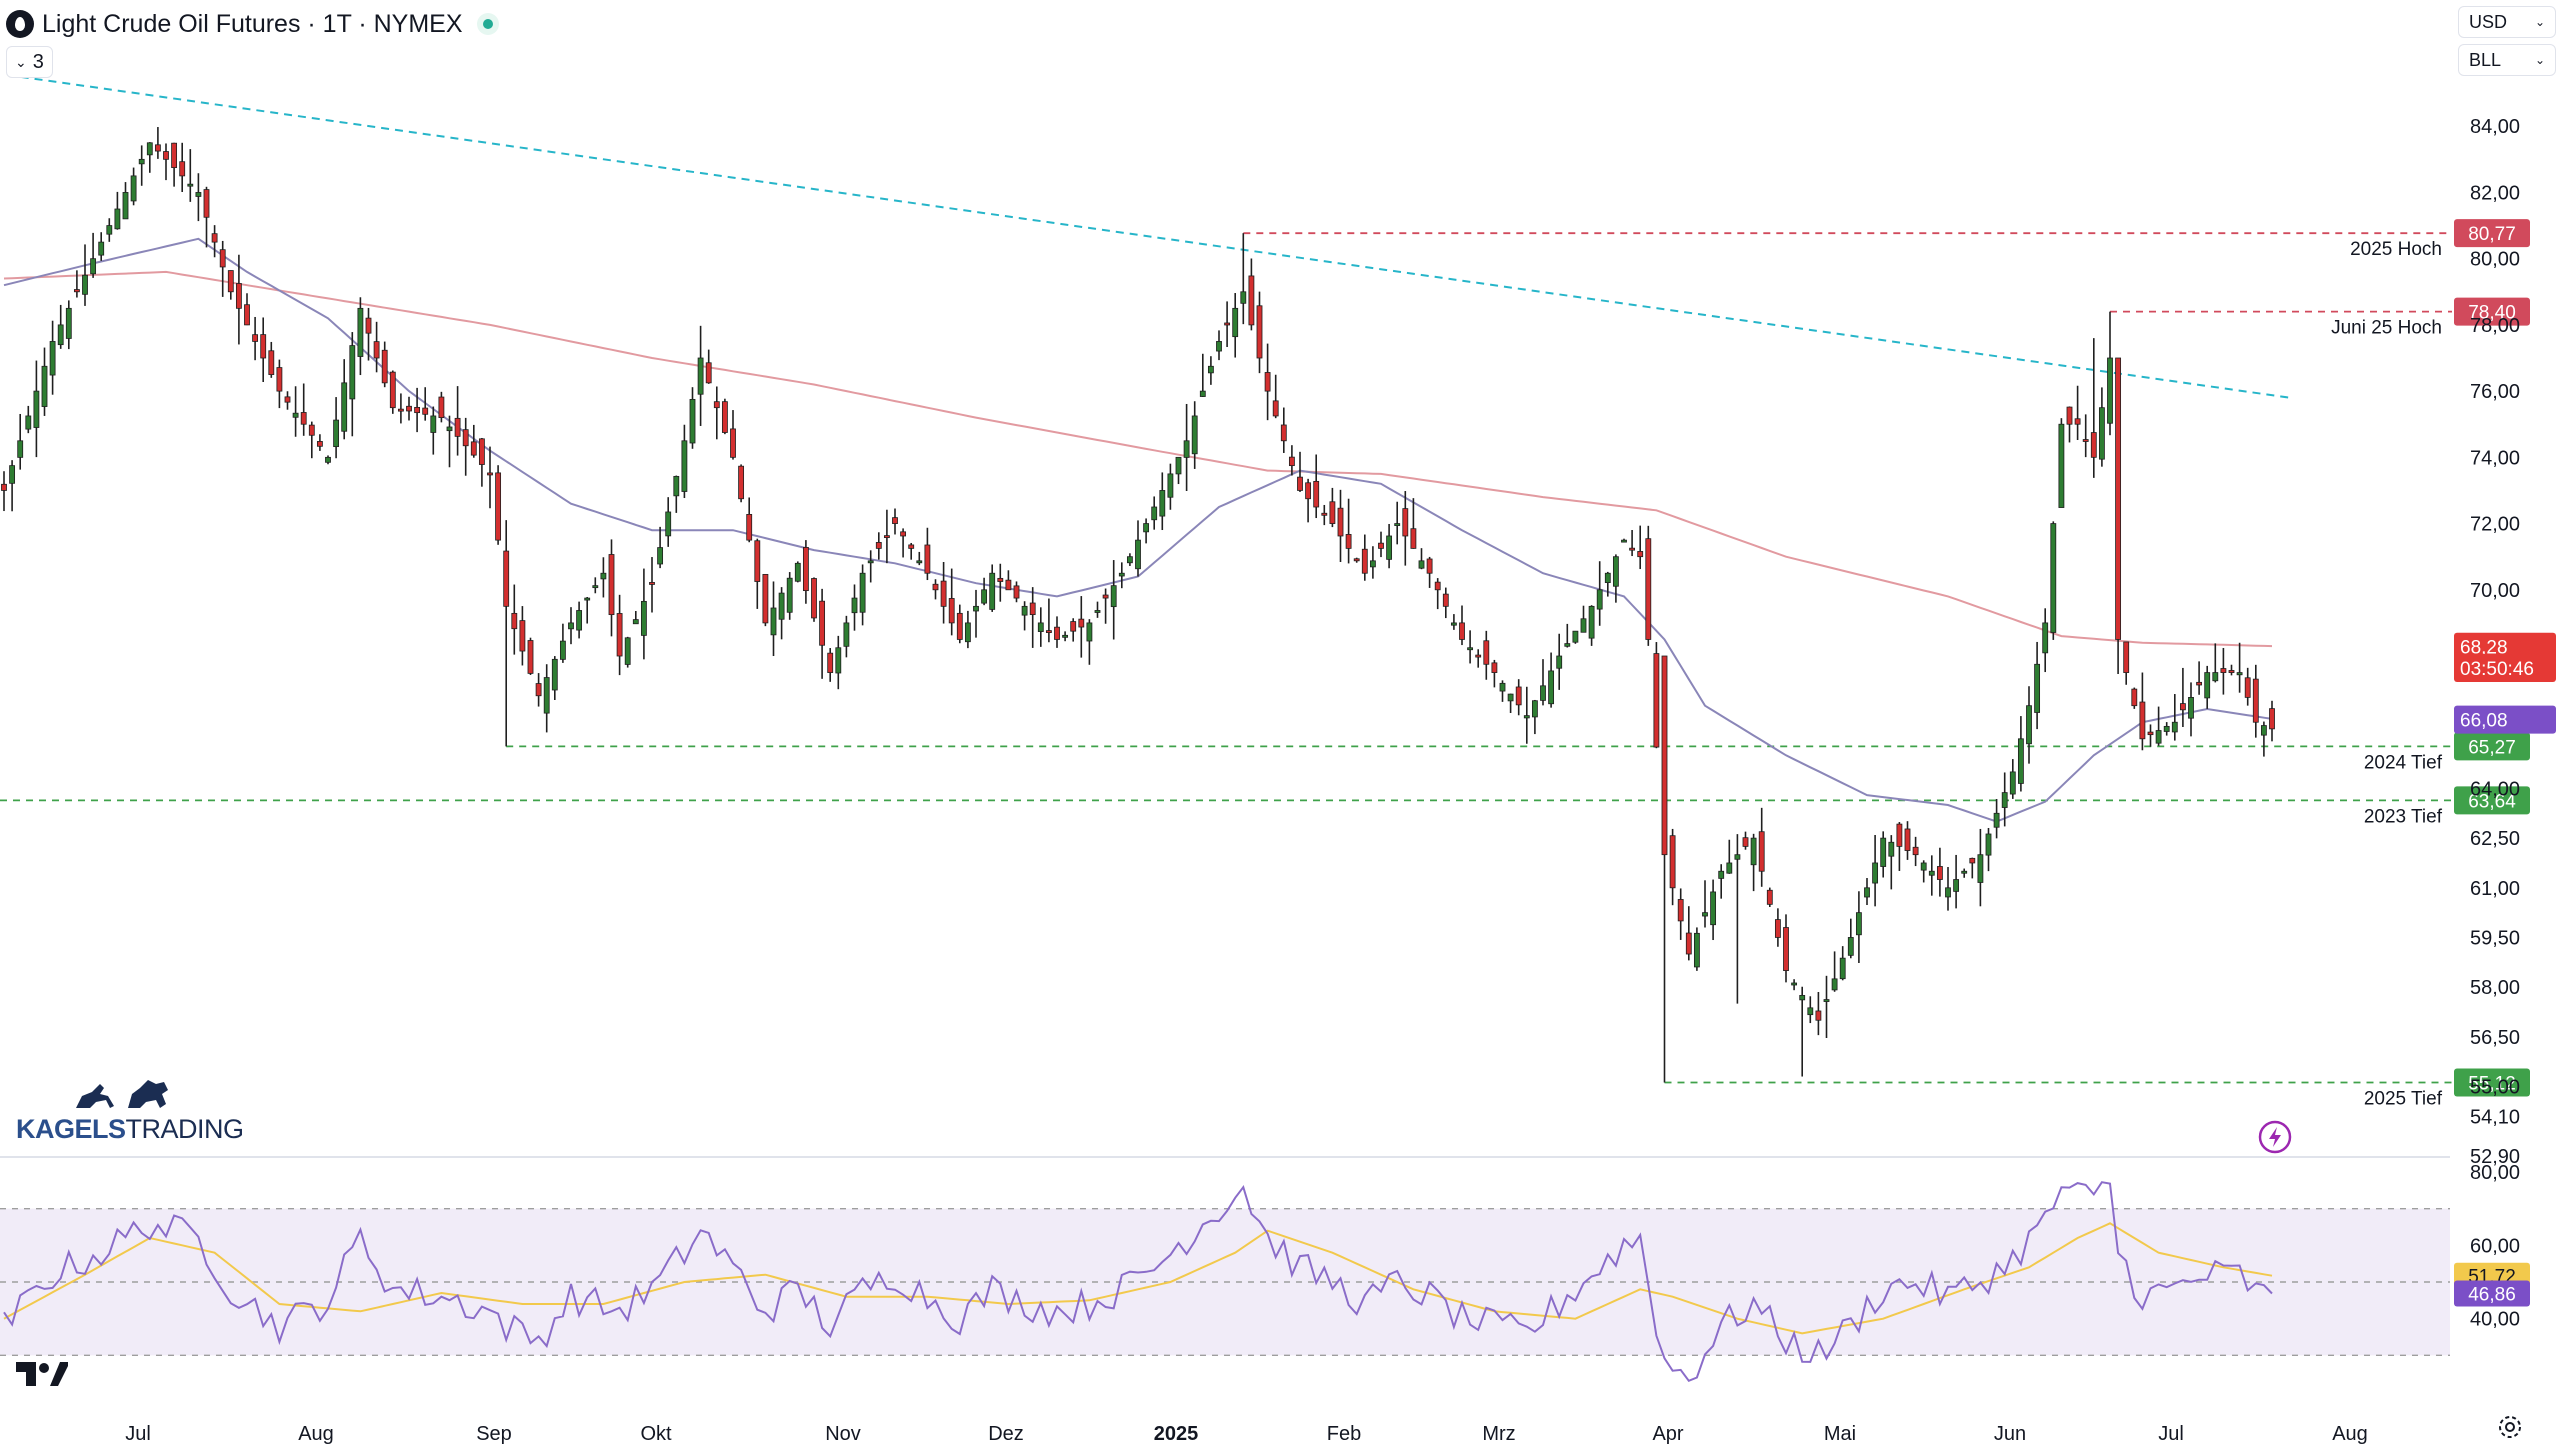 The image size is (2560, 1448). What do you see at coordinates (2510, 1427) in the screenshot?
I see `settings-gear-icon` at bounding box center [2510, 1427].